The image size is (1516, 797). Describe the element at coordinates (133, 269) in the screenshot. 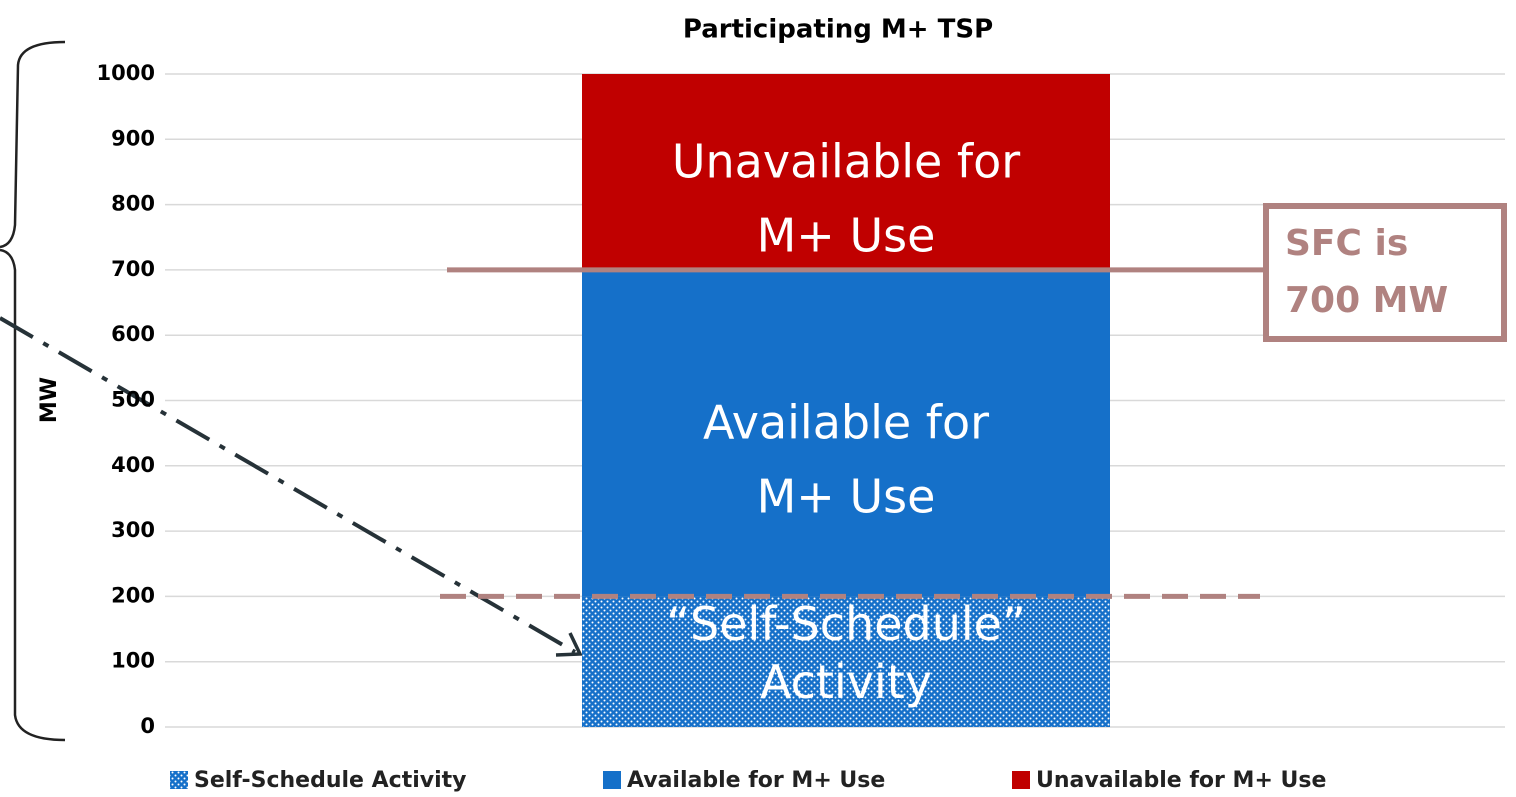

I see `y-tick-label: 700` at that location.